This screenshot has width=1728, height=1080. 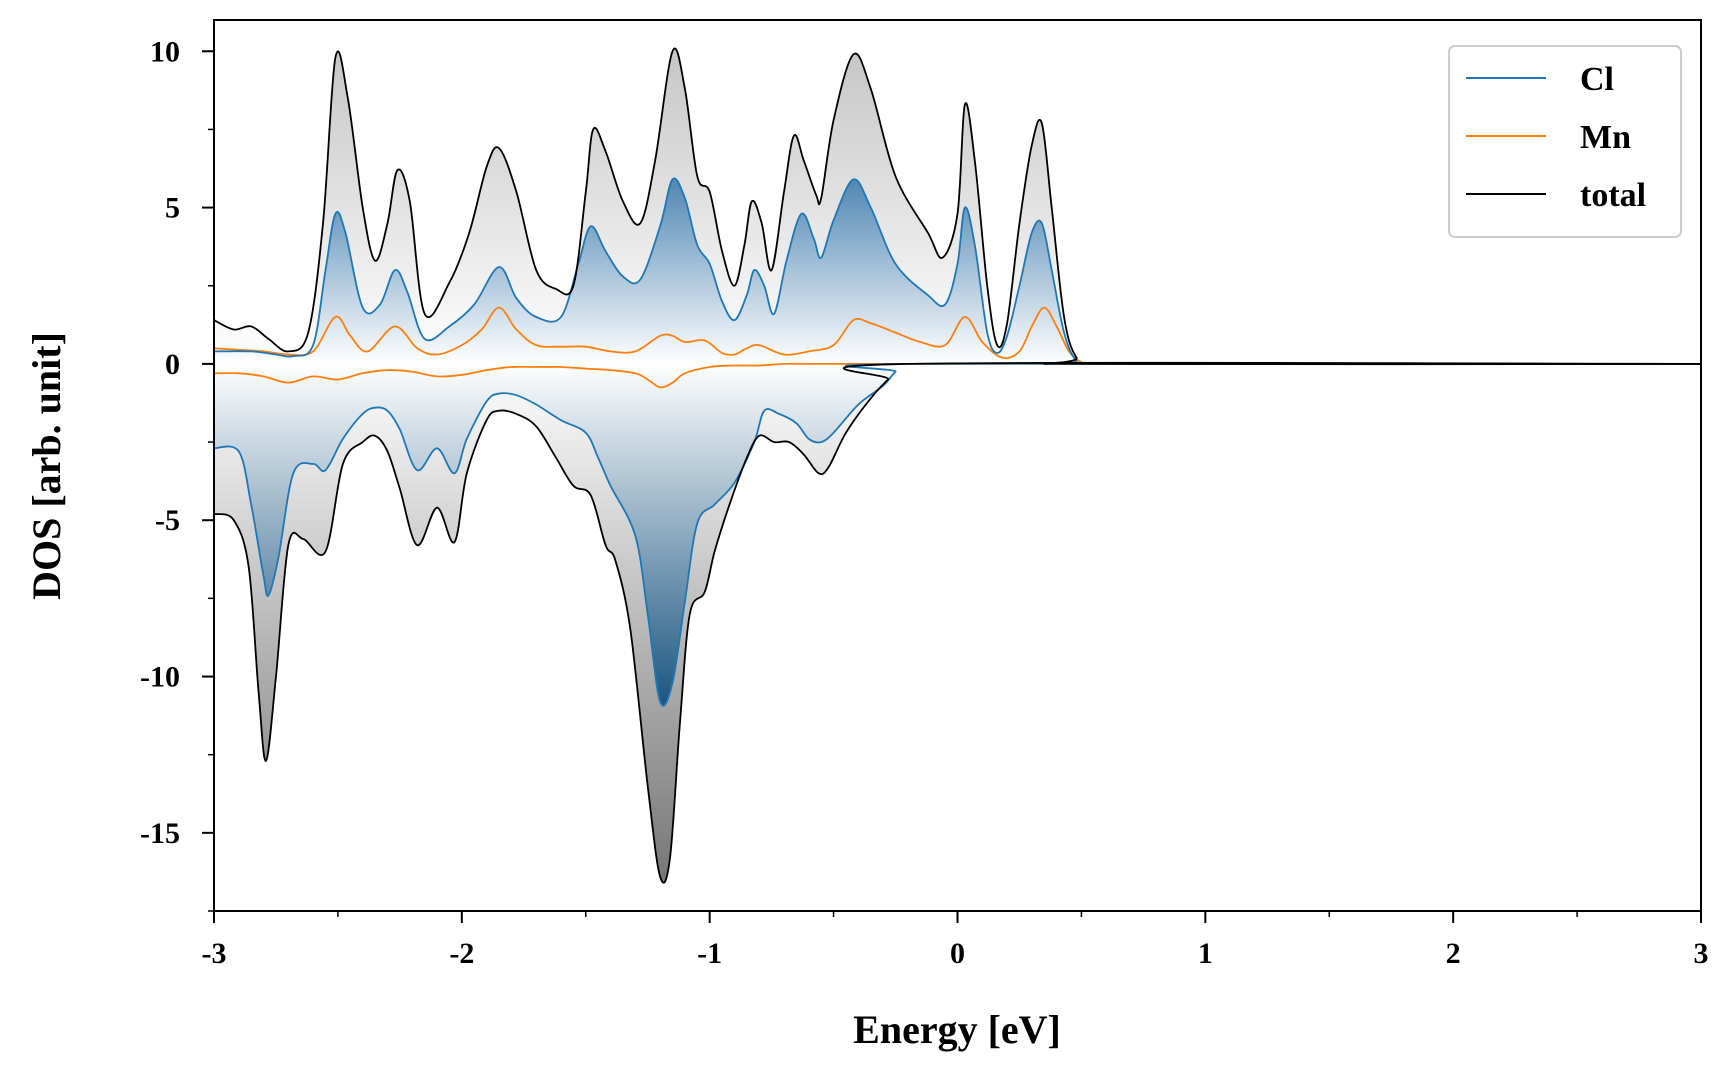 What do you see at coordinates (165, 51) in the screenshot?
I see `y-tick-label: 10` at bounding box center [165, 51].